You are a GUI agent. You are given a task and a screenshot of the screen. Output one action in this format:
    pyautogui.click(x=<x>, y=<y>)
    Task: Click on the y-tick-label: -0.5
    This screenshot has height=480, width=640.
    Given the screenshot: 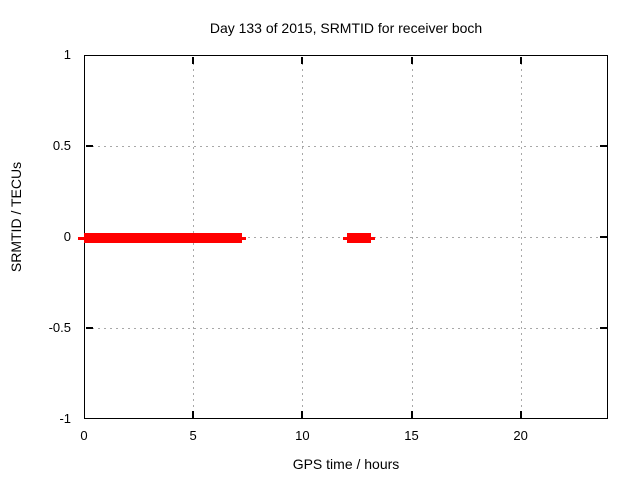 What is the action you would take?
    pyautogui.click(x=59, y=327)
    